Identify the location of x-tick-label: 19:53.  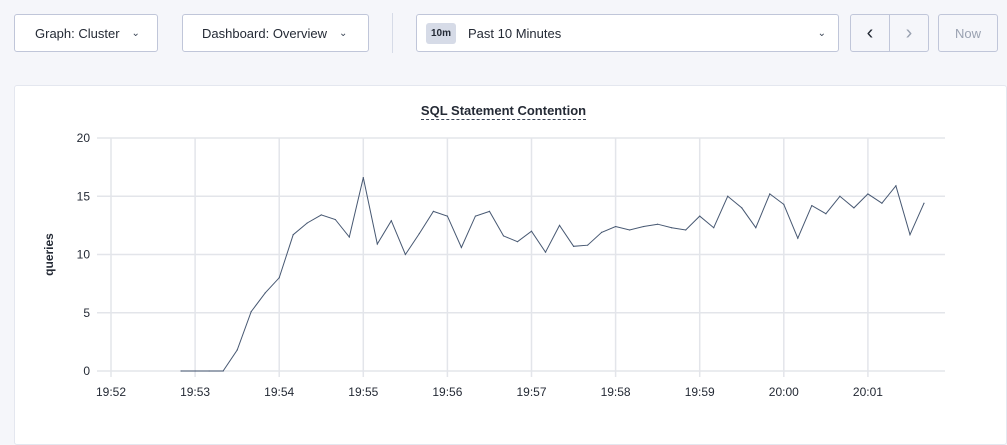
(195, 392).